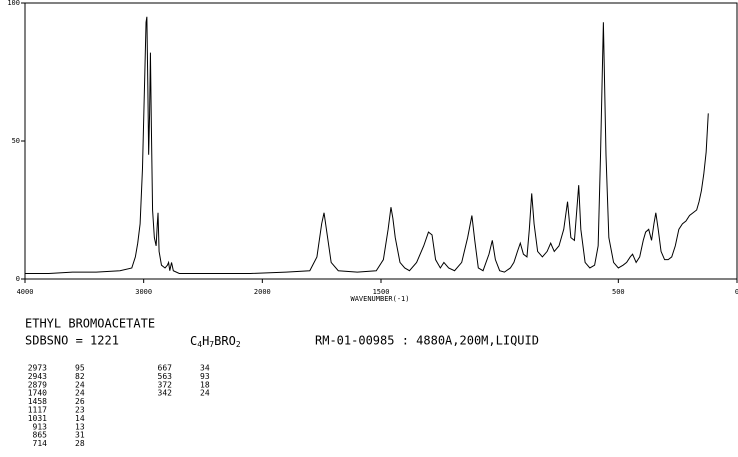  I want to click on peak-intensity: 82, so click(80, 376).